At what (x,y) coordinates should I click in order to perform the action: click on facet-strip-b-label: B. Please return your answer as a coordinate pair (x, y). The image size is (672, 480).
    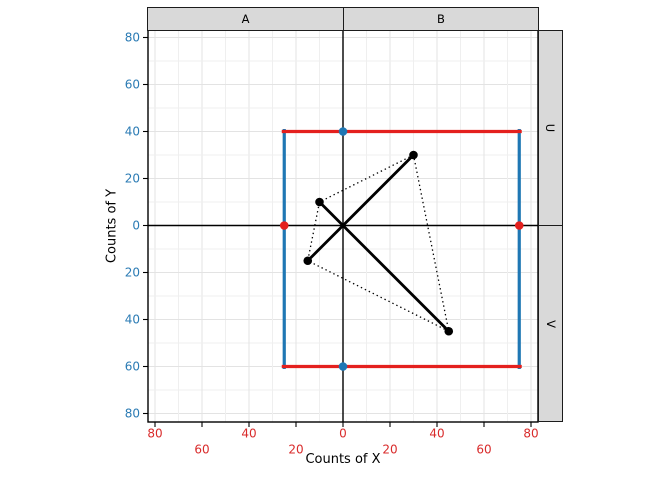
    Looking at the image, I should click on (441, 19).